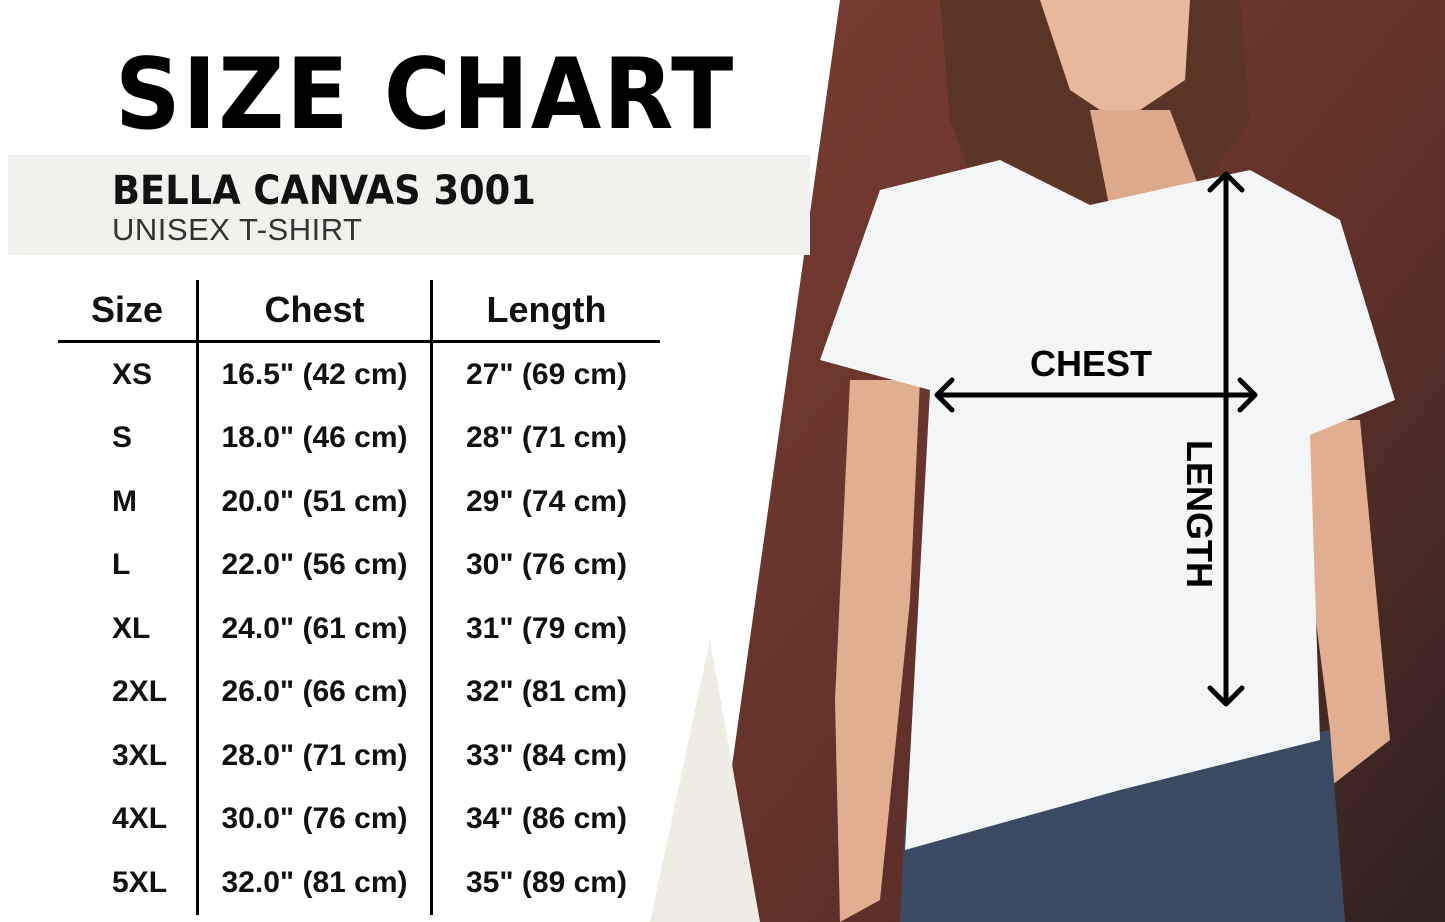  Describe the element at coordinates (237, 229) in the screenshot. I see `product-type: UNISEX T-SHIRT` at that location.